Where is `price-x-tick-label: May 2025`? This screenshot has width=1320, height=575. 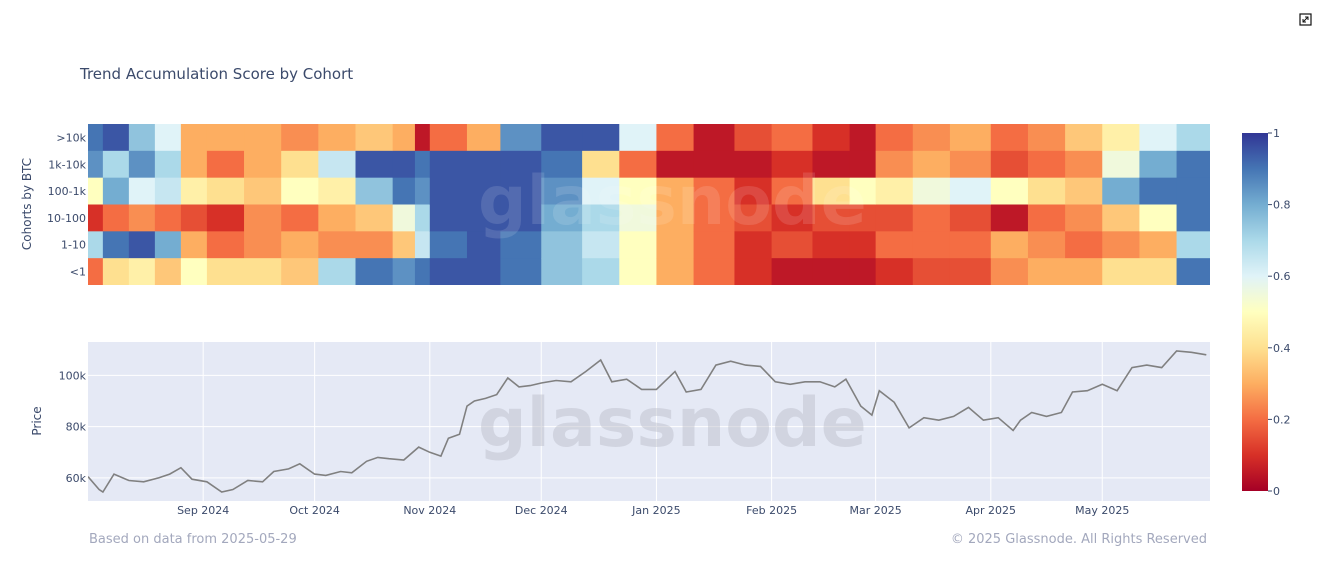 price-x-tick-label: May 2025 is located at coordinates (1102, 510).